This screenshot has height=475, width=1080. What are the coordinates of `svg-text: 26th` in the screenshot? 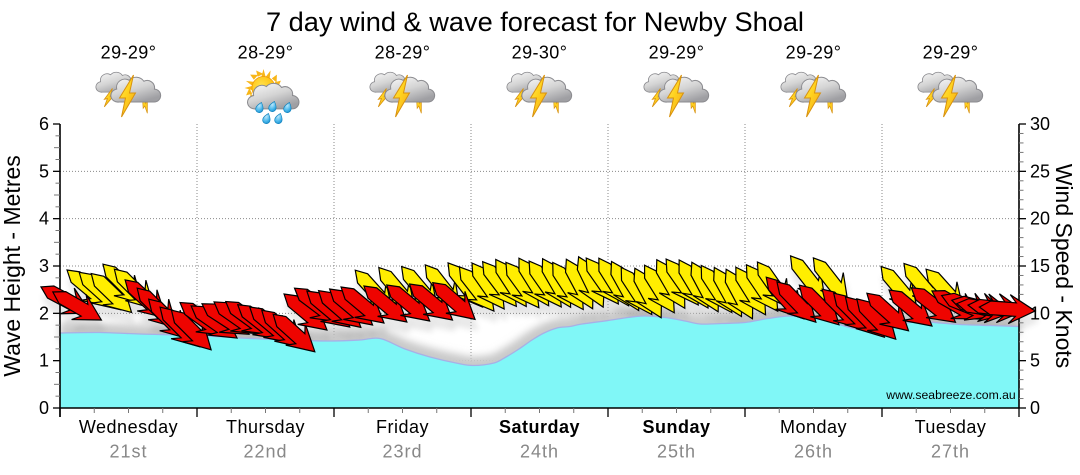 It's located at (813, 452).